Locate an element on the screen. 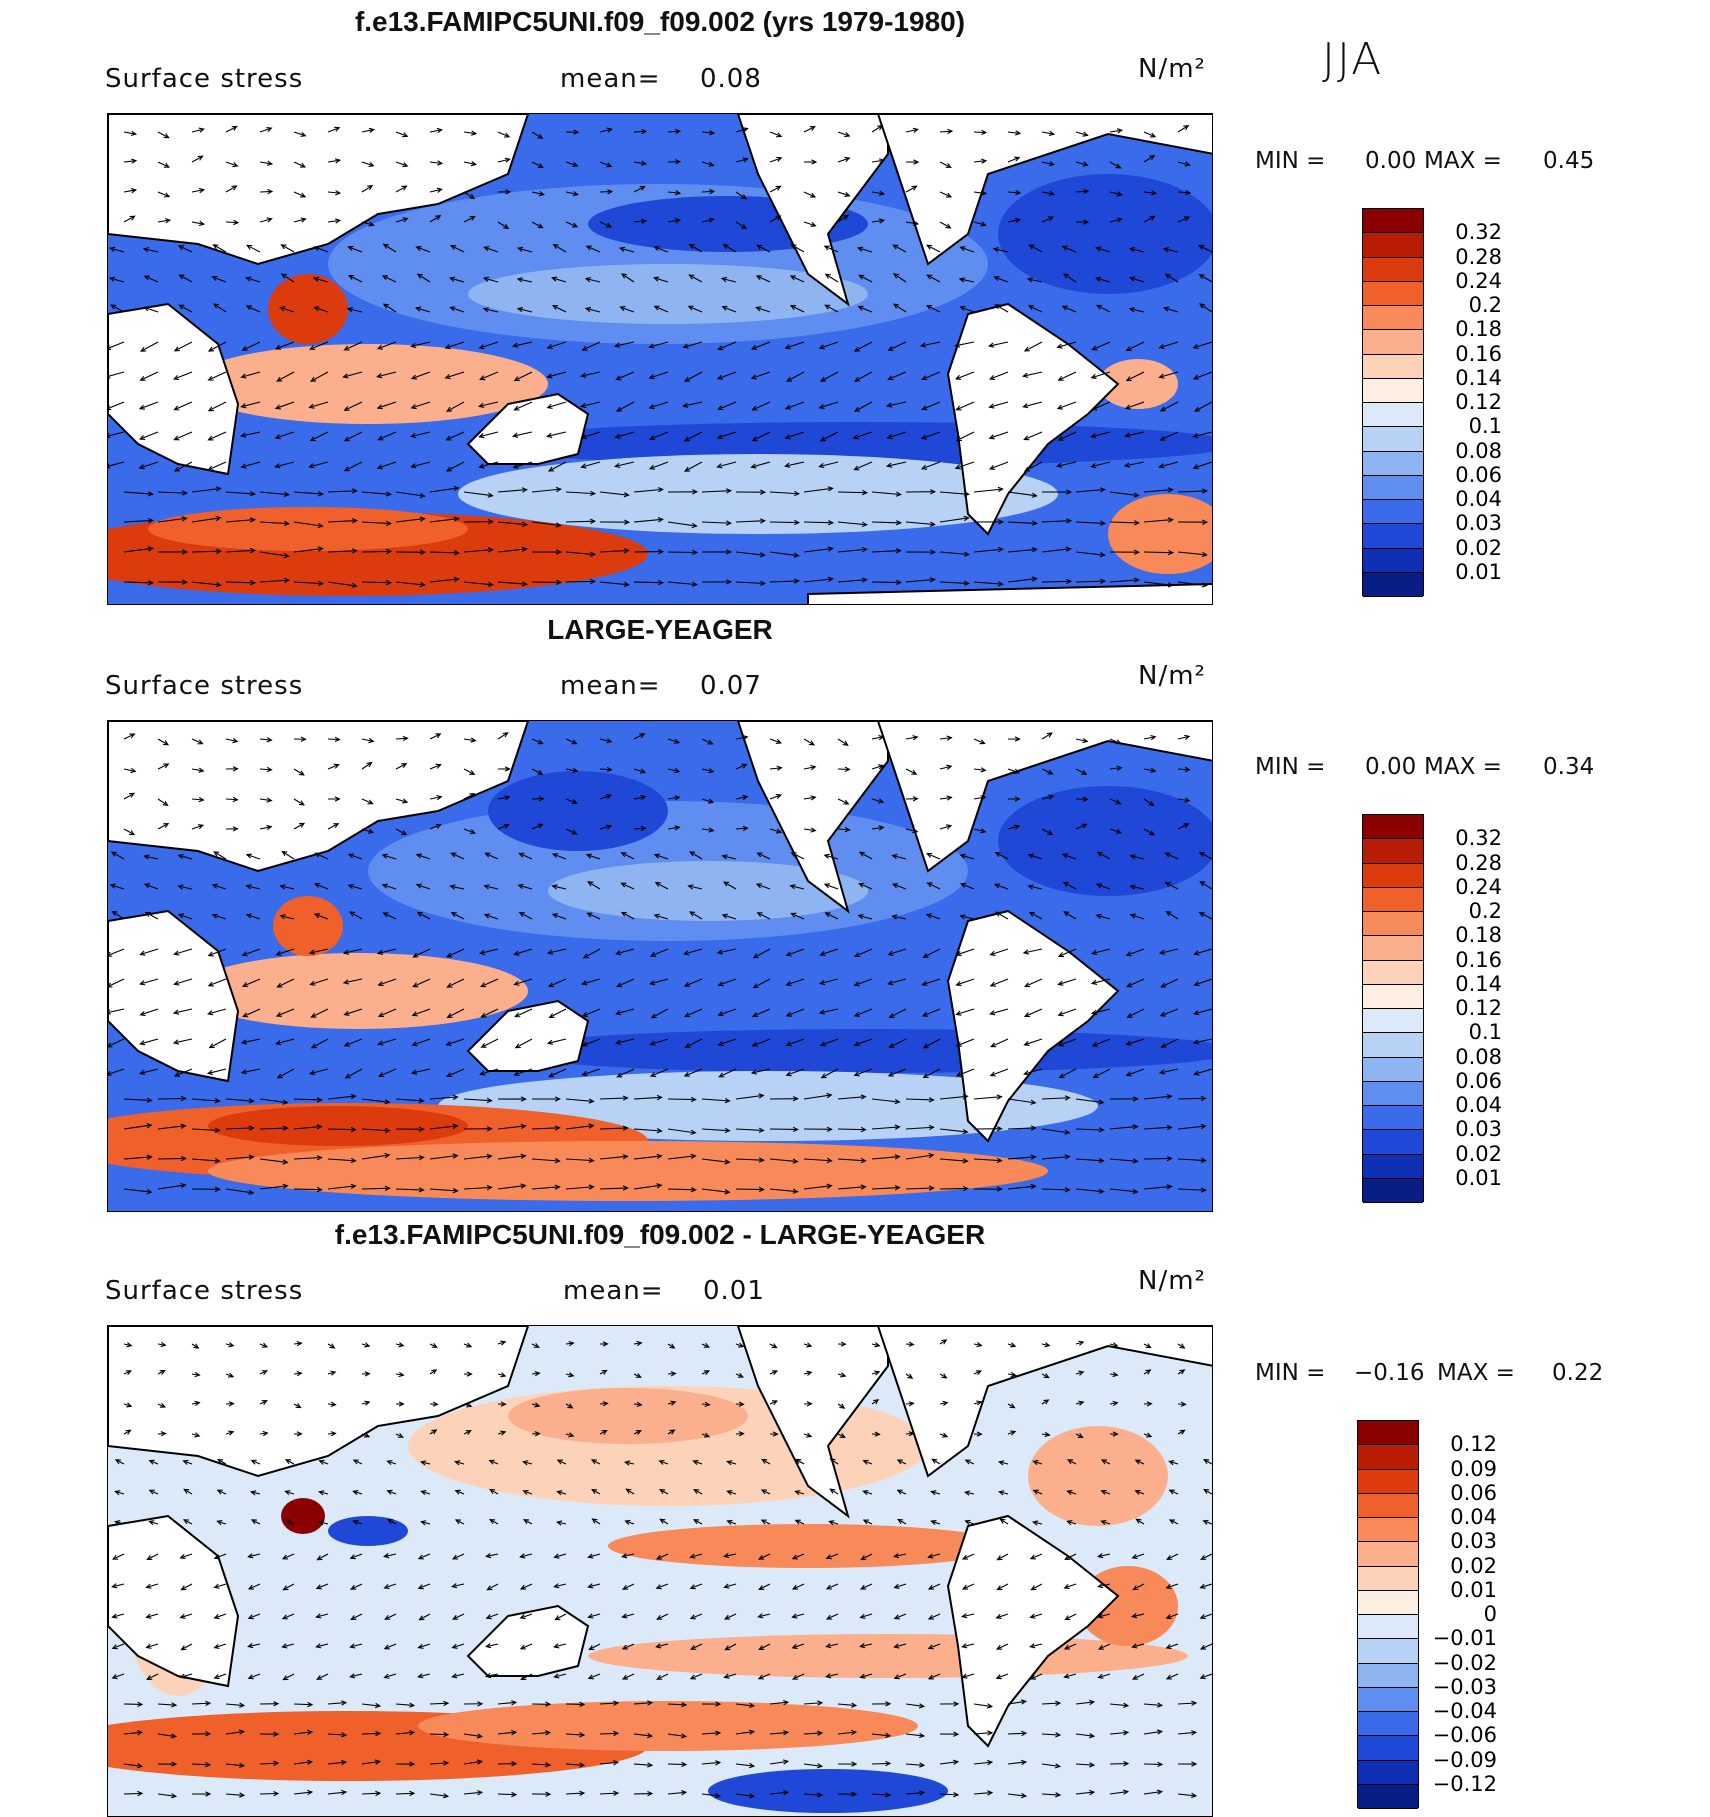  panel-3-min-label: MIN = is located at coordinates (1290, 1373).